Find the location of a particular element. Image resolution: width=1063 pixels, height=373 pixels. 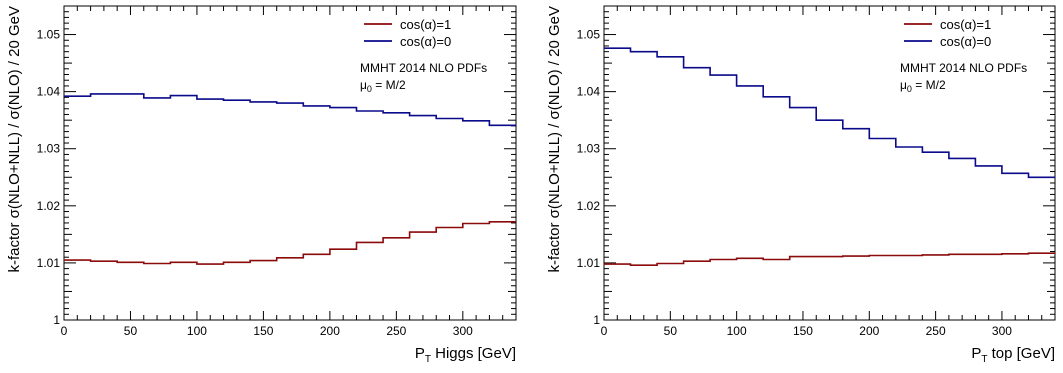

x-axis-label: PT top [GeV] is located at coordinates (1013, 355).